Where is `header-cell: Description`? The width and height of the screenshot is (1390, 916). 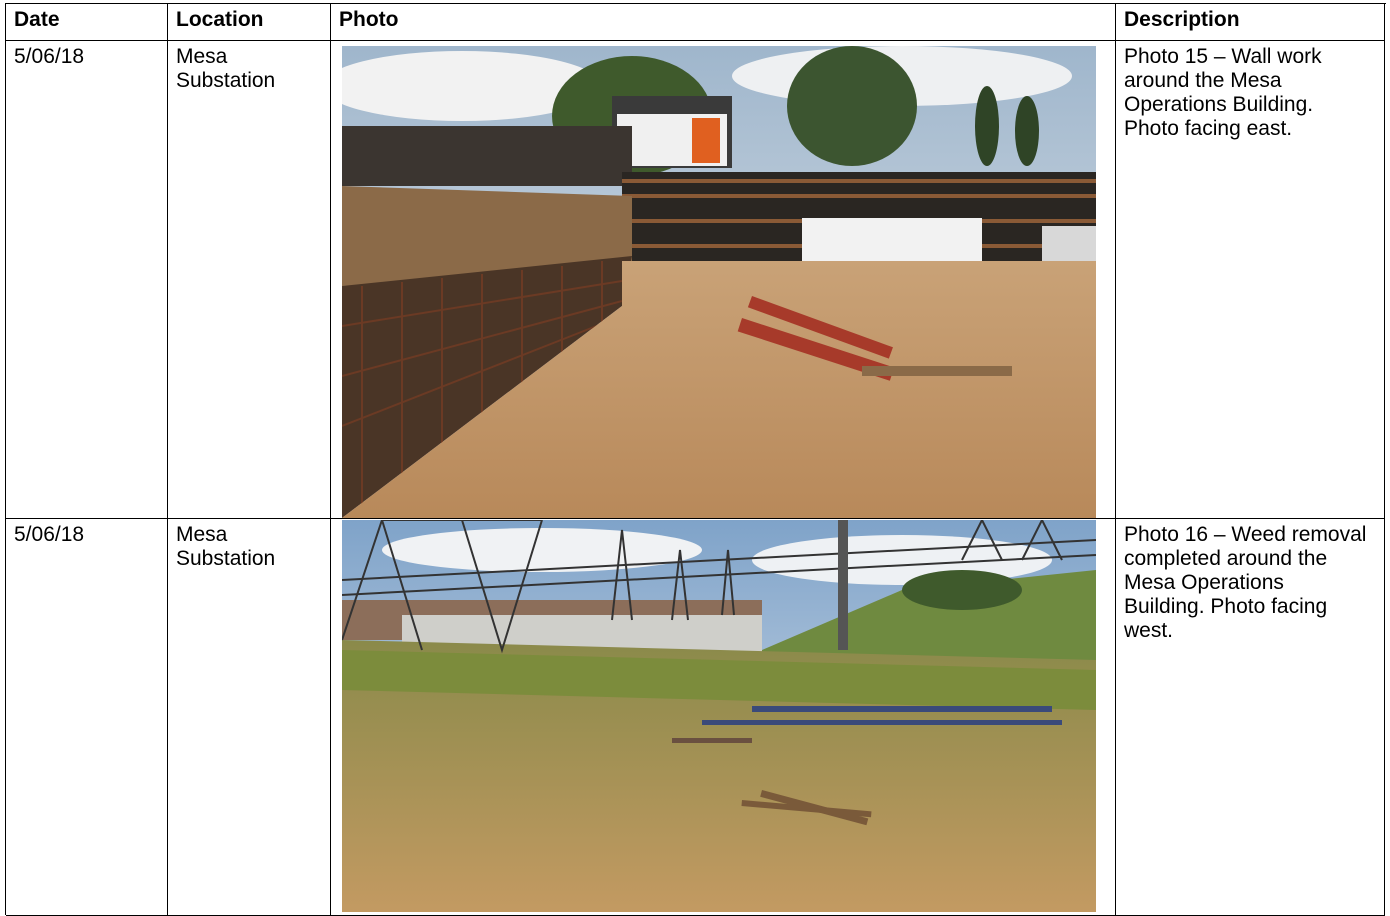 header-cell: Description is located at coordinates (1250, 22).